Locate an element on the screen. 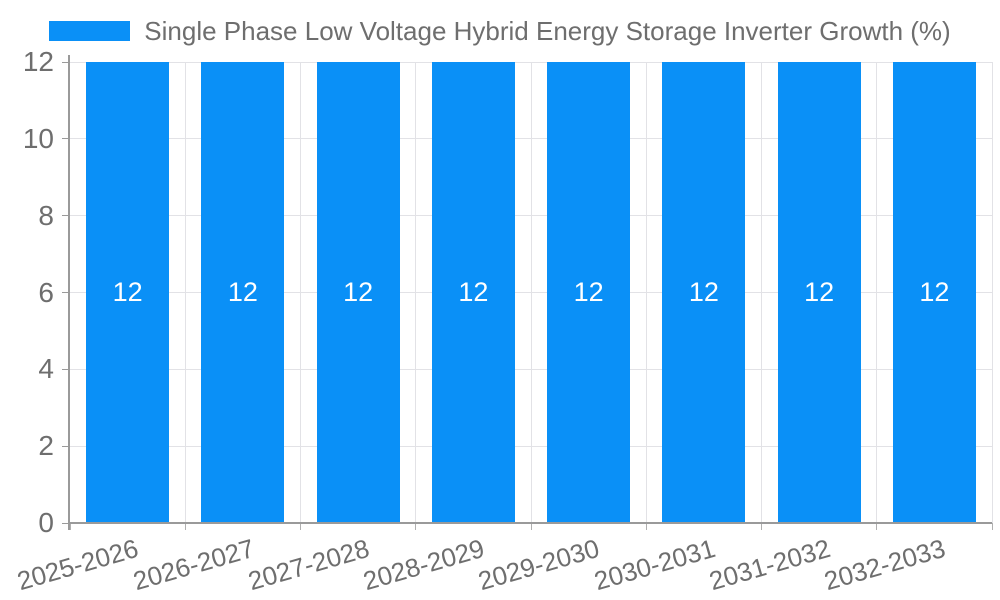 The height and width of the screenshot is (600, 1000). x-tick-label: 2031-2032 is located at coordinates (769, 565).